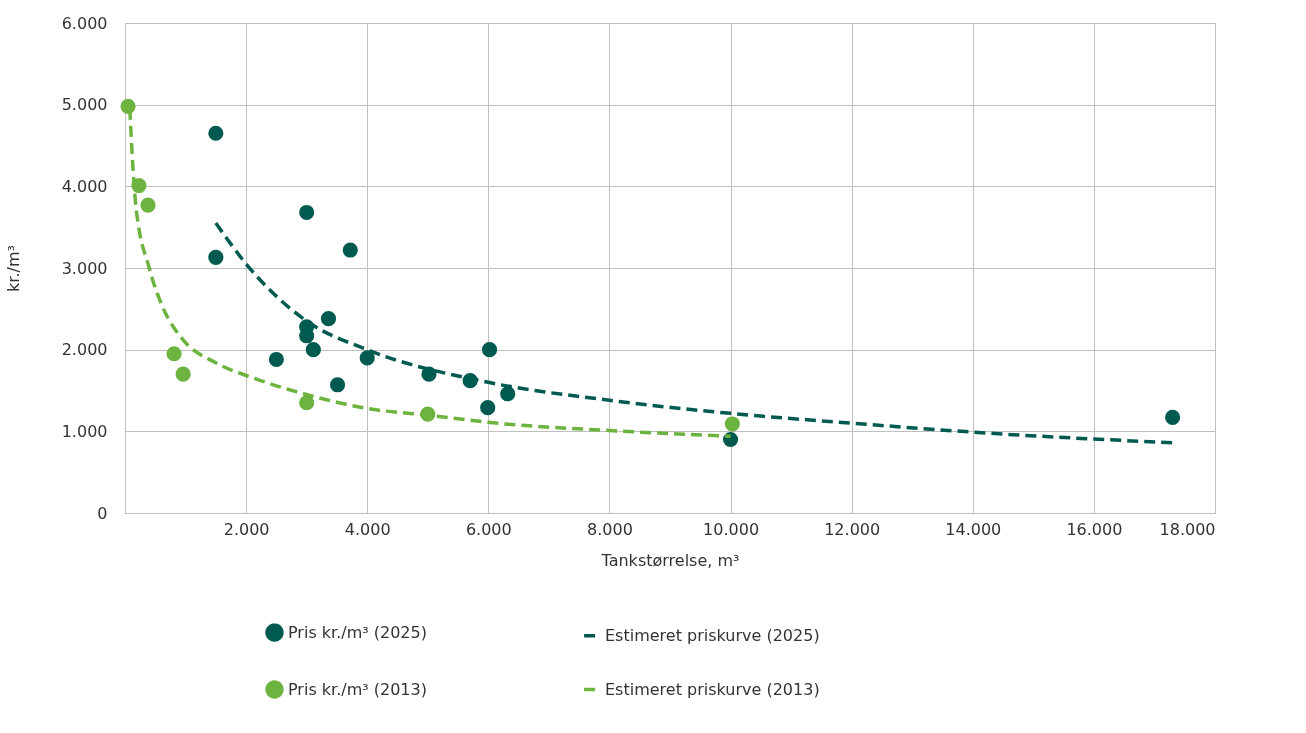 This screenshot has height=733, width=1306. What do you see at coordinates (84, 186) in the screenshot?
I see `y-tick-label: 4.000` at bounding box center [84, 186].